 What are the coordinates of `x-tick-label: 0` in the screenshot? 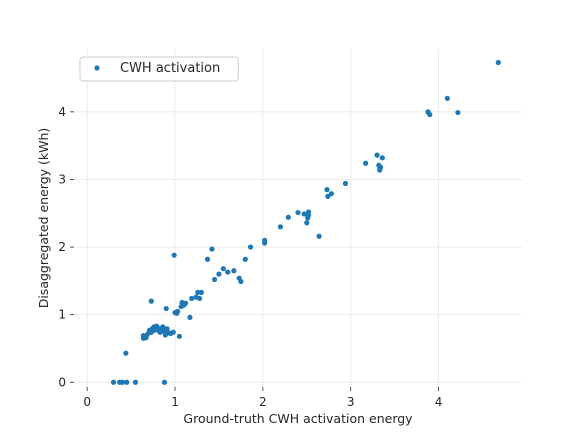 It's located at (87, 402).